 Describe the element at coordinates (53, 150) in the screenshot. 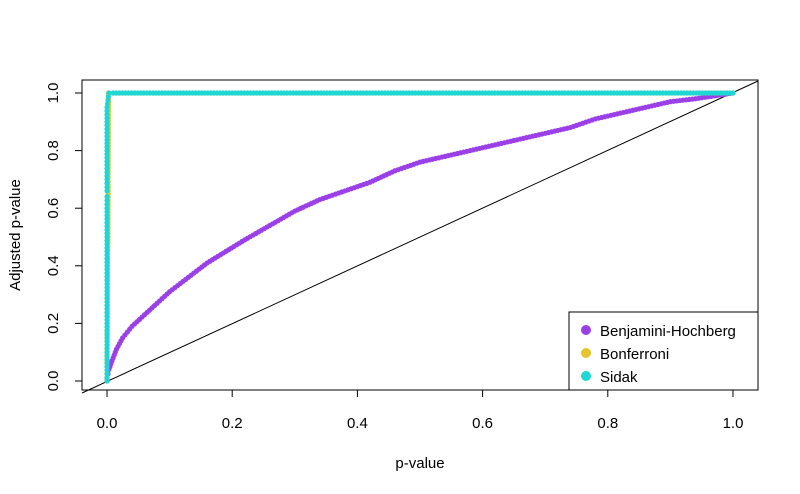

I see `y-tick-label: 0.8` at that location.